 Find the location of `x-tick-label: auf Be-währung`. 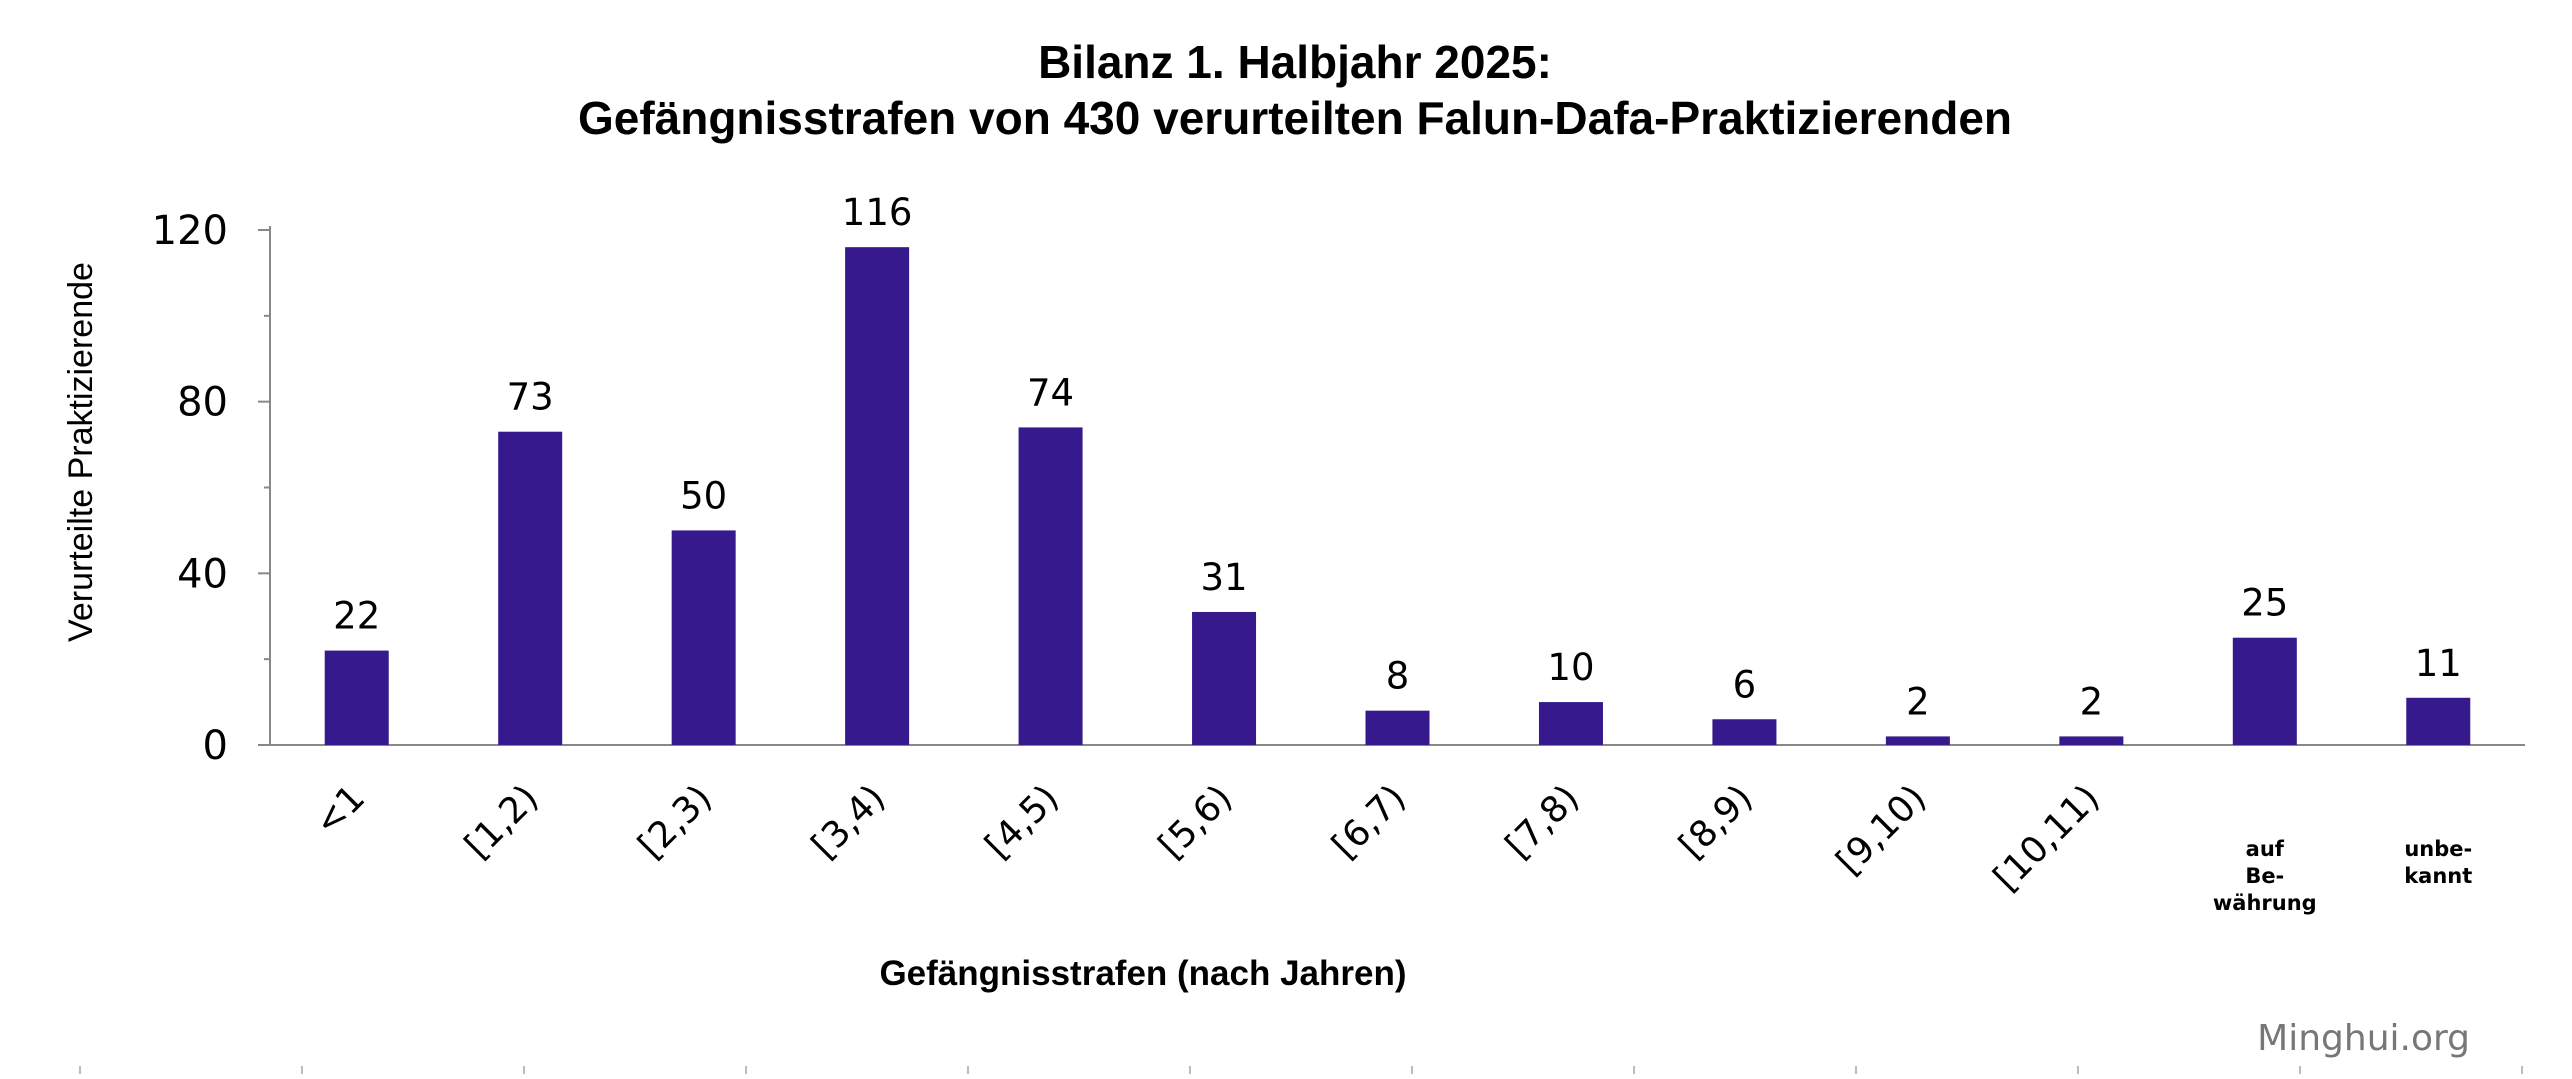

x-tick-label: auf Be-währung is located at coordinates (2265, 876).